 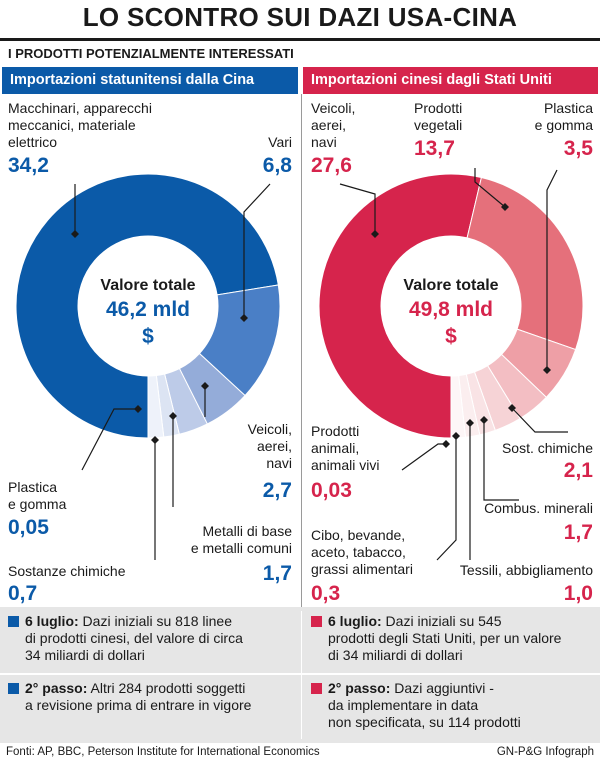 I want to click on value-veicoli-right: 27,6, so click(x=331, y=165).